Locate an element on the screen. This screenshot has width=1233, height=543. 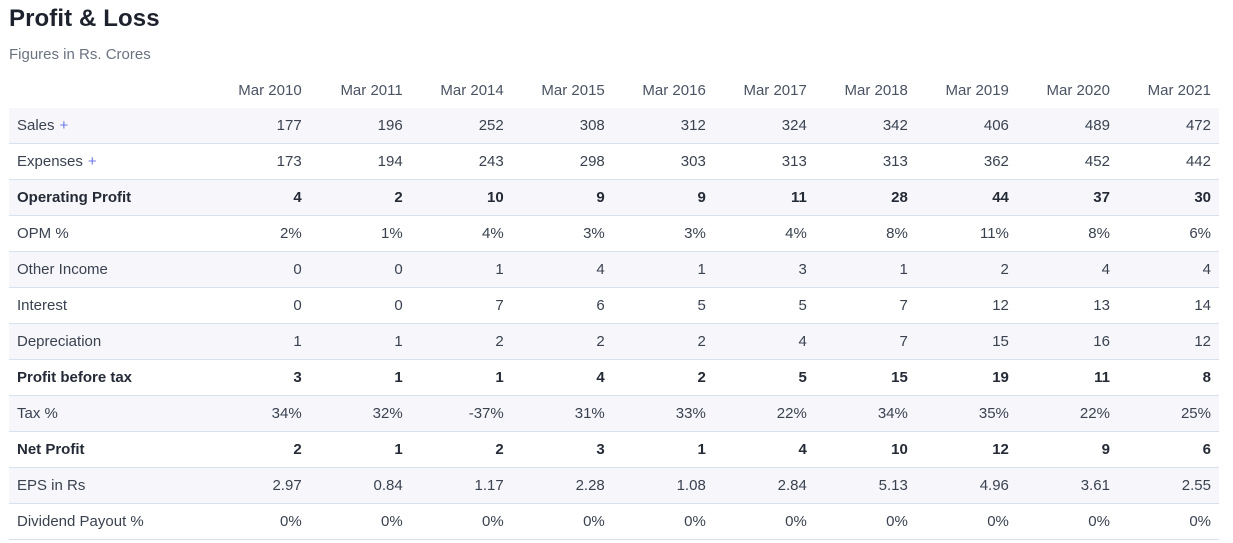
row-label: Expenses + is located at coordinates (109, 161).